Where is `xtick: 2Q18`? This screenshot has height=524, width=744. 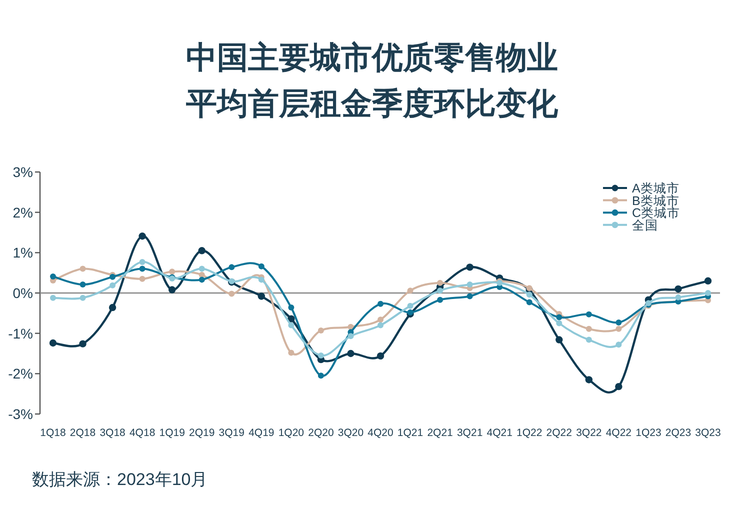 xtick: 2Q18 is located at coordinates (83, 433).